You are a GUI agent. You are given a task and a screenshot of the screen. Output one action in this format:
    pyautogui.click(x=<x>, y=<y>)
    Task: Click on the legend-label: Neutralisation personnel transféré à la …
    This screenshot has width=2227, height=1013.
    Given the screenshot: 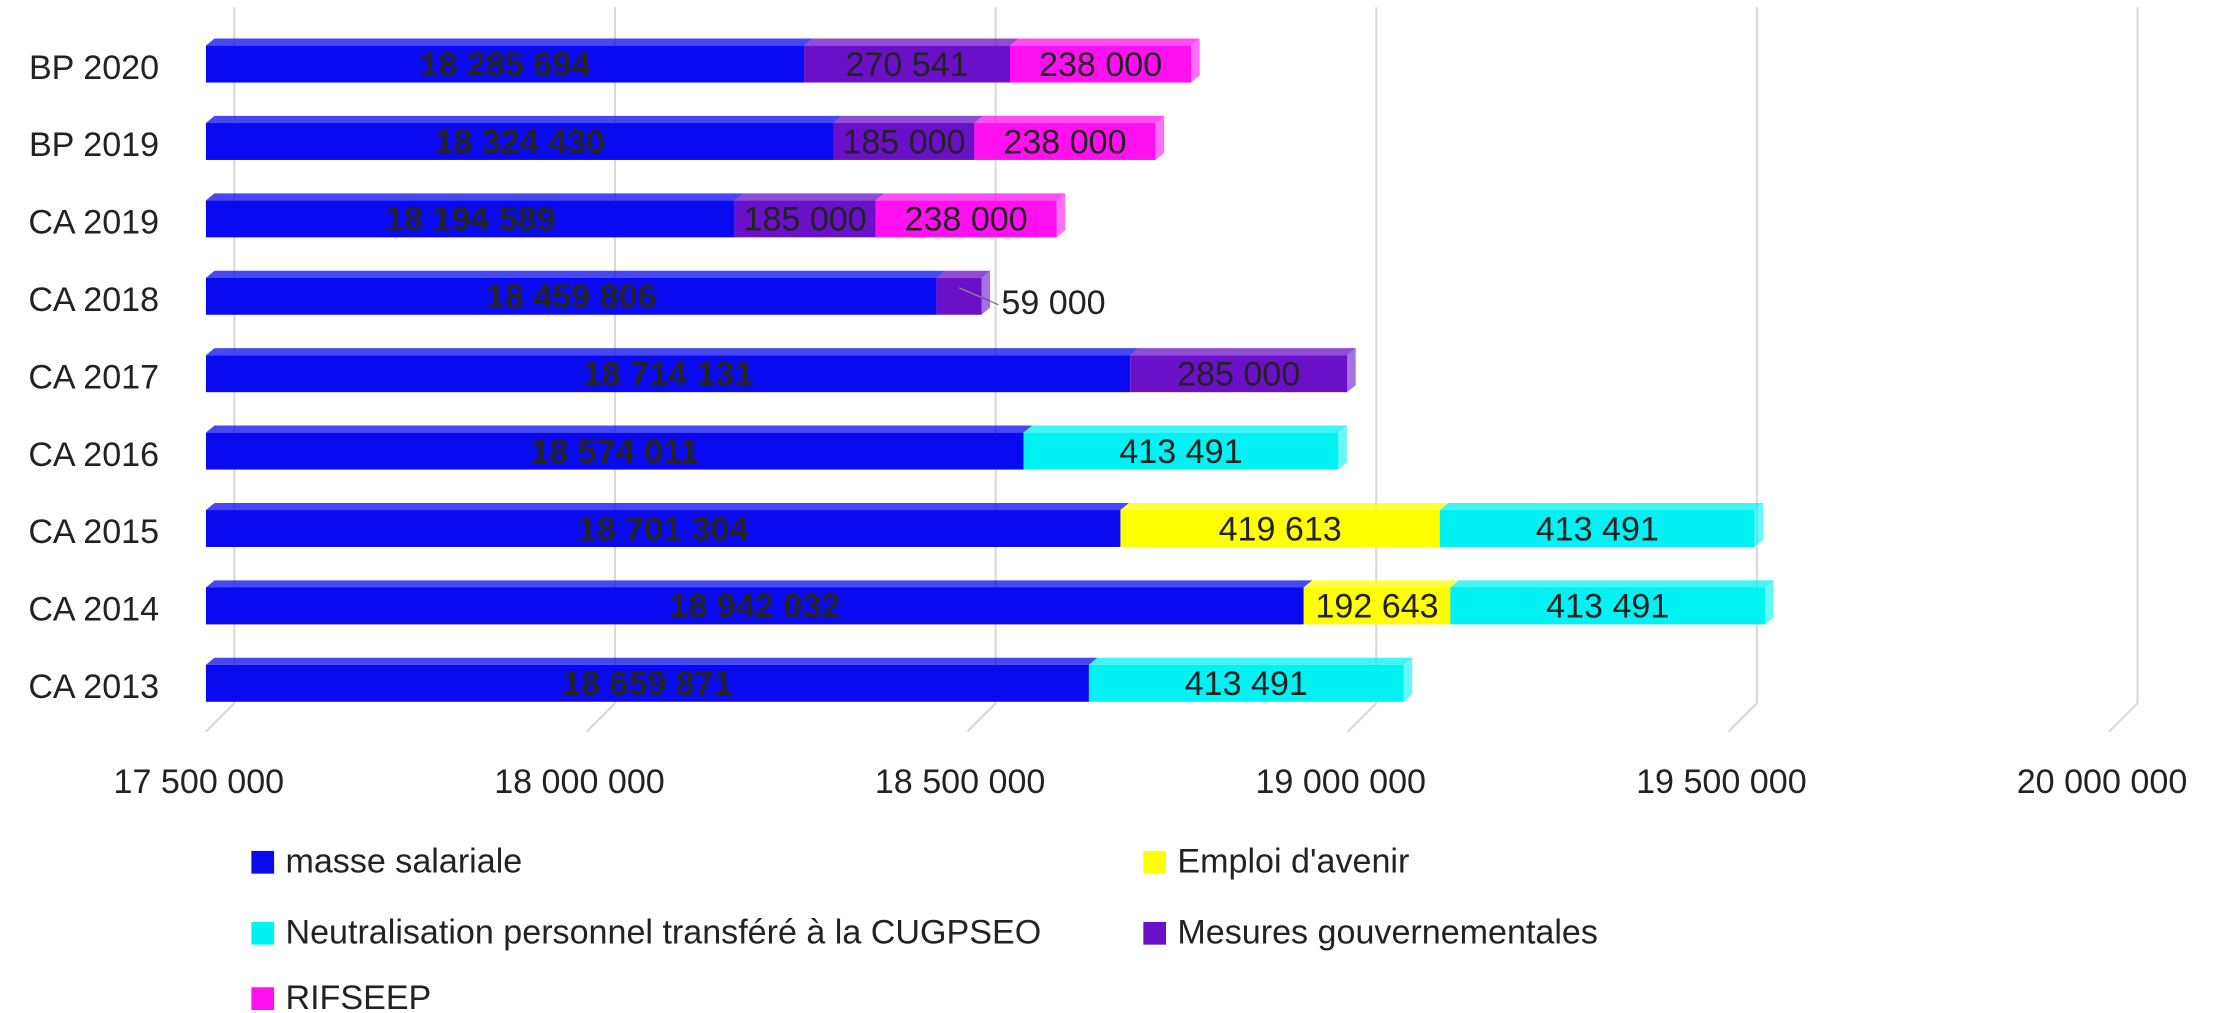 What is the action you would take?
    pyautogui.click(x=663, y=933)
    